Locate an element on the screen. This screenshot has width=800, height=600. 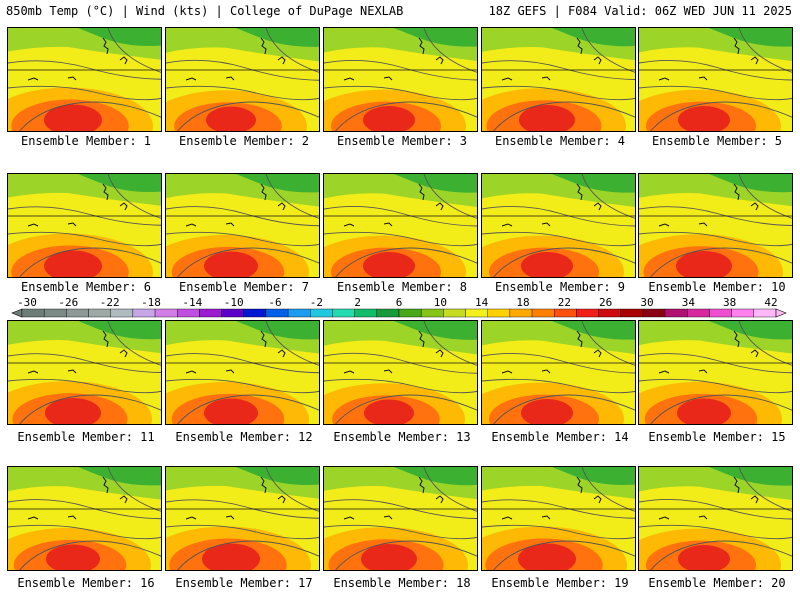
ensemble-member-label: Ensemble Member: 10 is located at coordinates (717, 287).